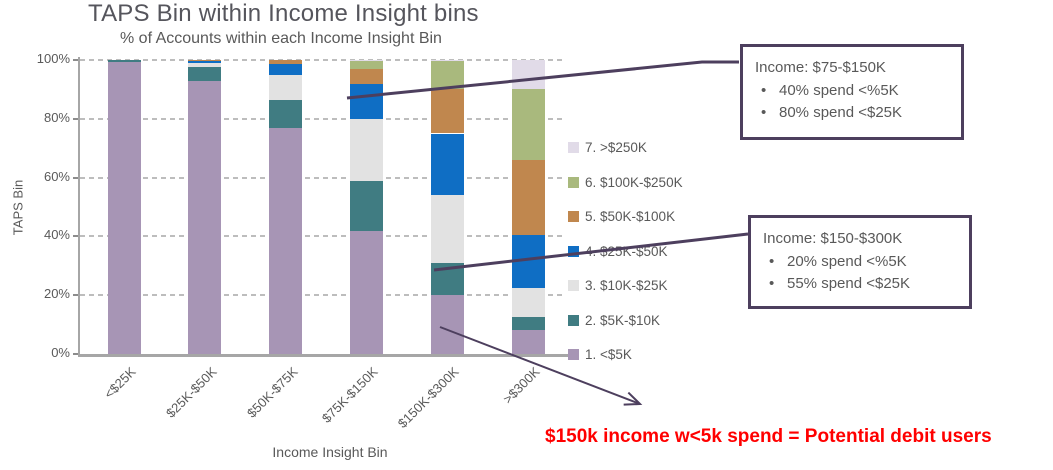  I want to click on legend-label: 2. $5K-$10K, so click(623, 320).